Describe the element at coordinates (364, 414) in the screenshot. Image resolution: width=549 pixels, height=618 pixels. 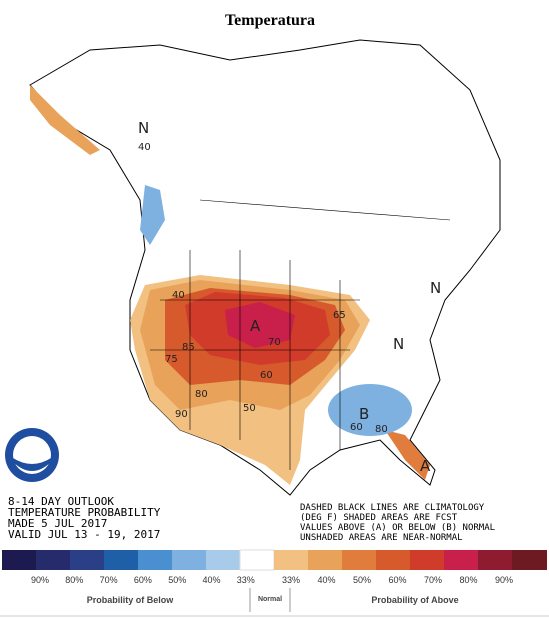
I see `map-label: B` at that location.